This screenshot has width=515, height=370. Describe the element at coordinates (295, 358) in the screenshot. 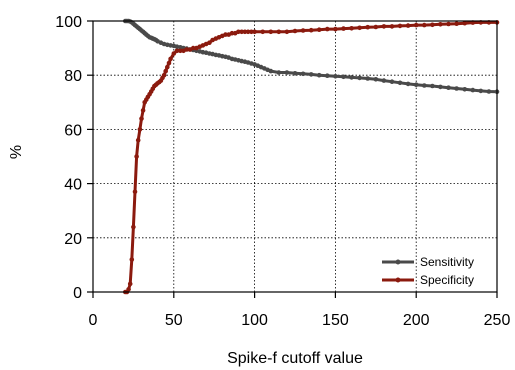

I see `x-axis-title: Spike-f cutoff value` at that location.